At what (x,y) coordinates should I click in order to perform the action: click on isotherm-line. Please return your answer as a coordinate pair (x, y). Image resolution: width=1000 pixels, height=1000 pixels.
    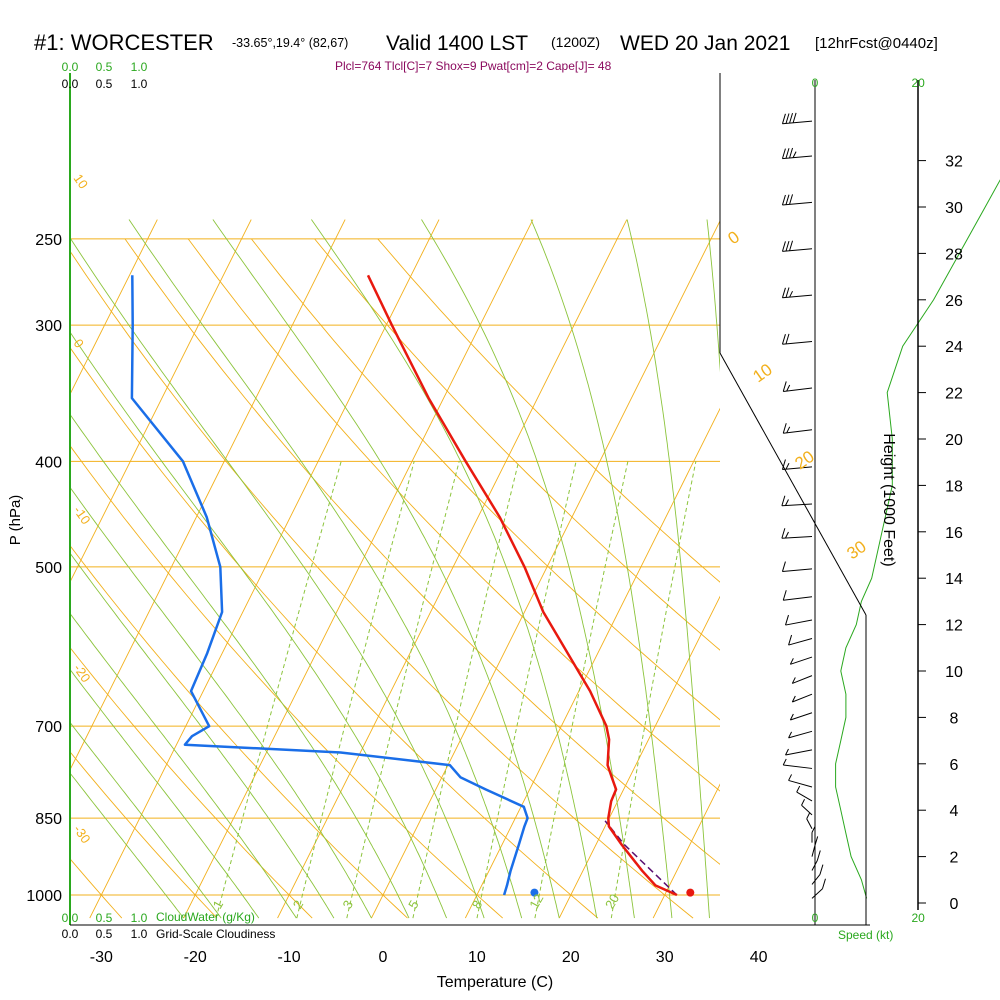
    Looking at the image, I should click on (161, 401).